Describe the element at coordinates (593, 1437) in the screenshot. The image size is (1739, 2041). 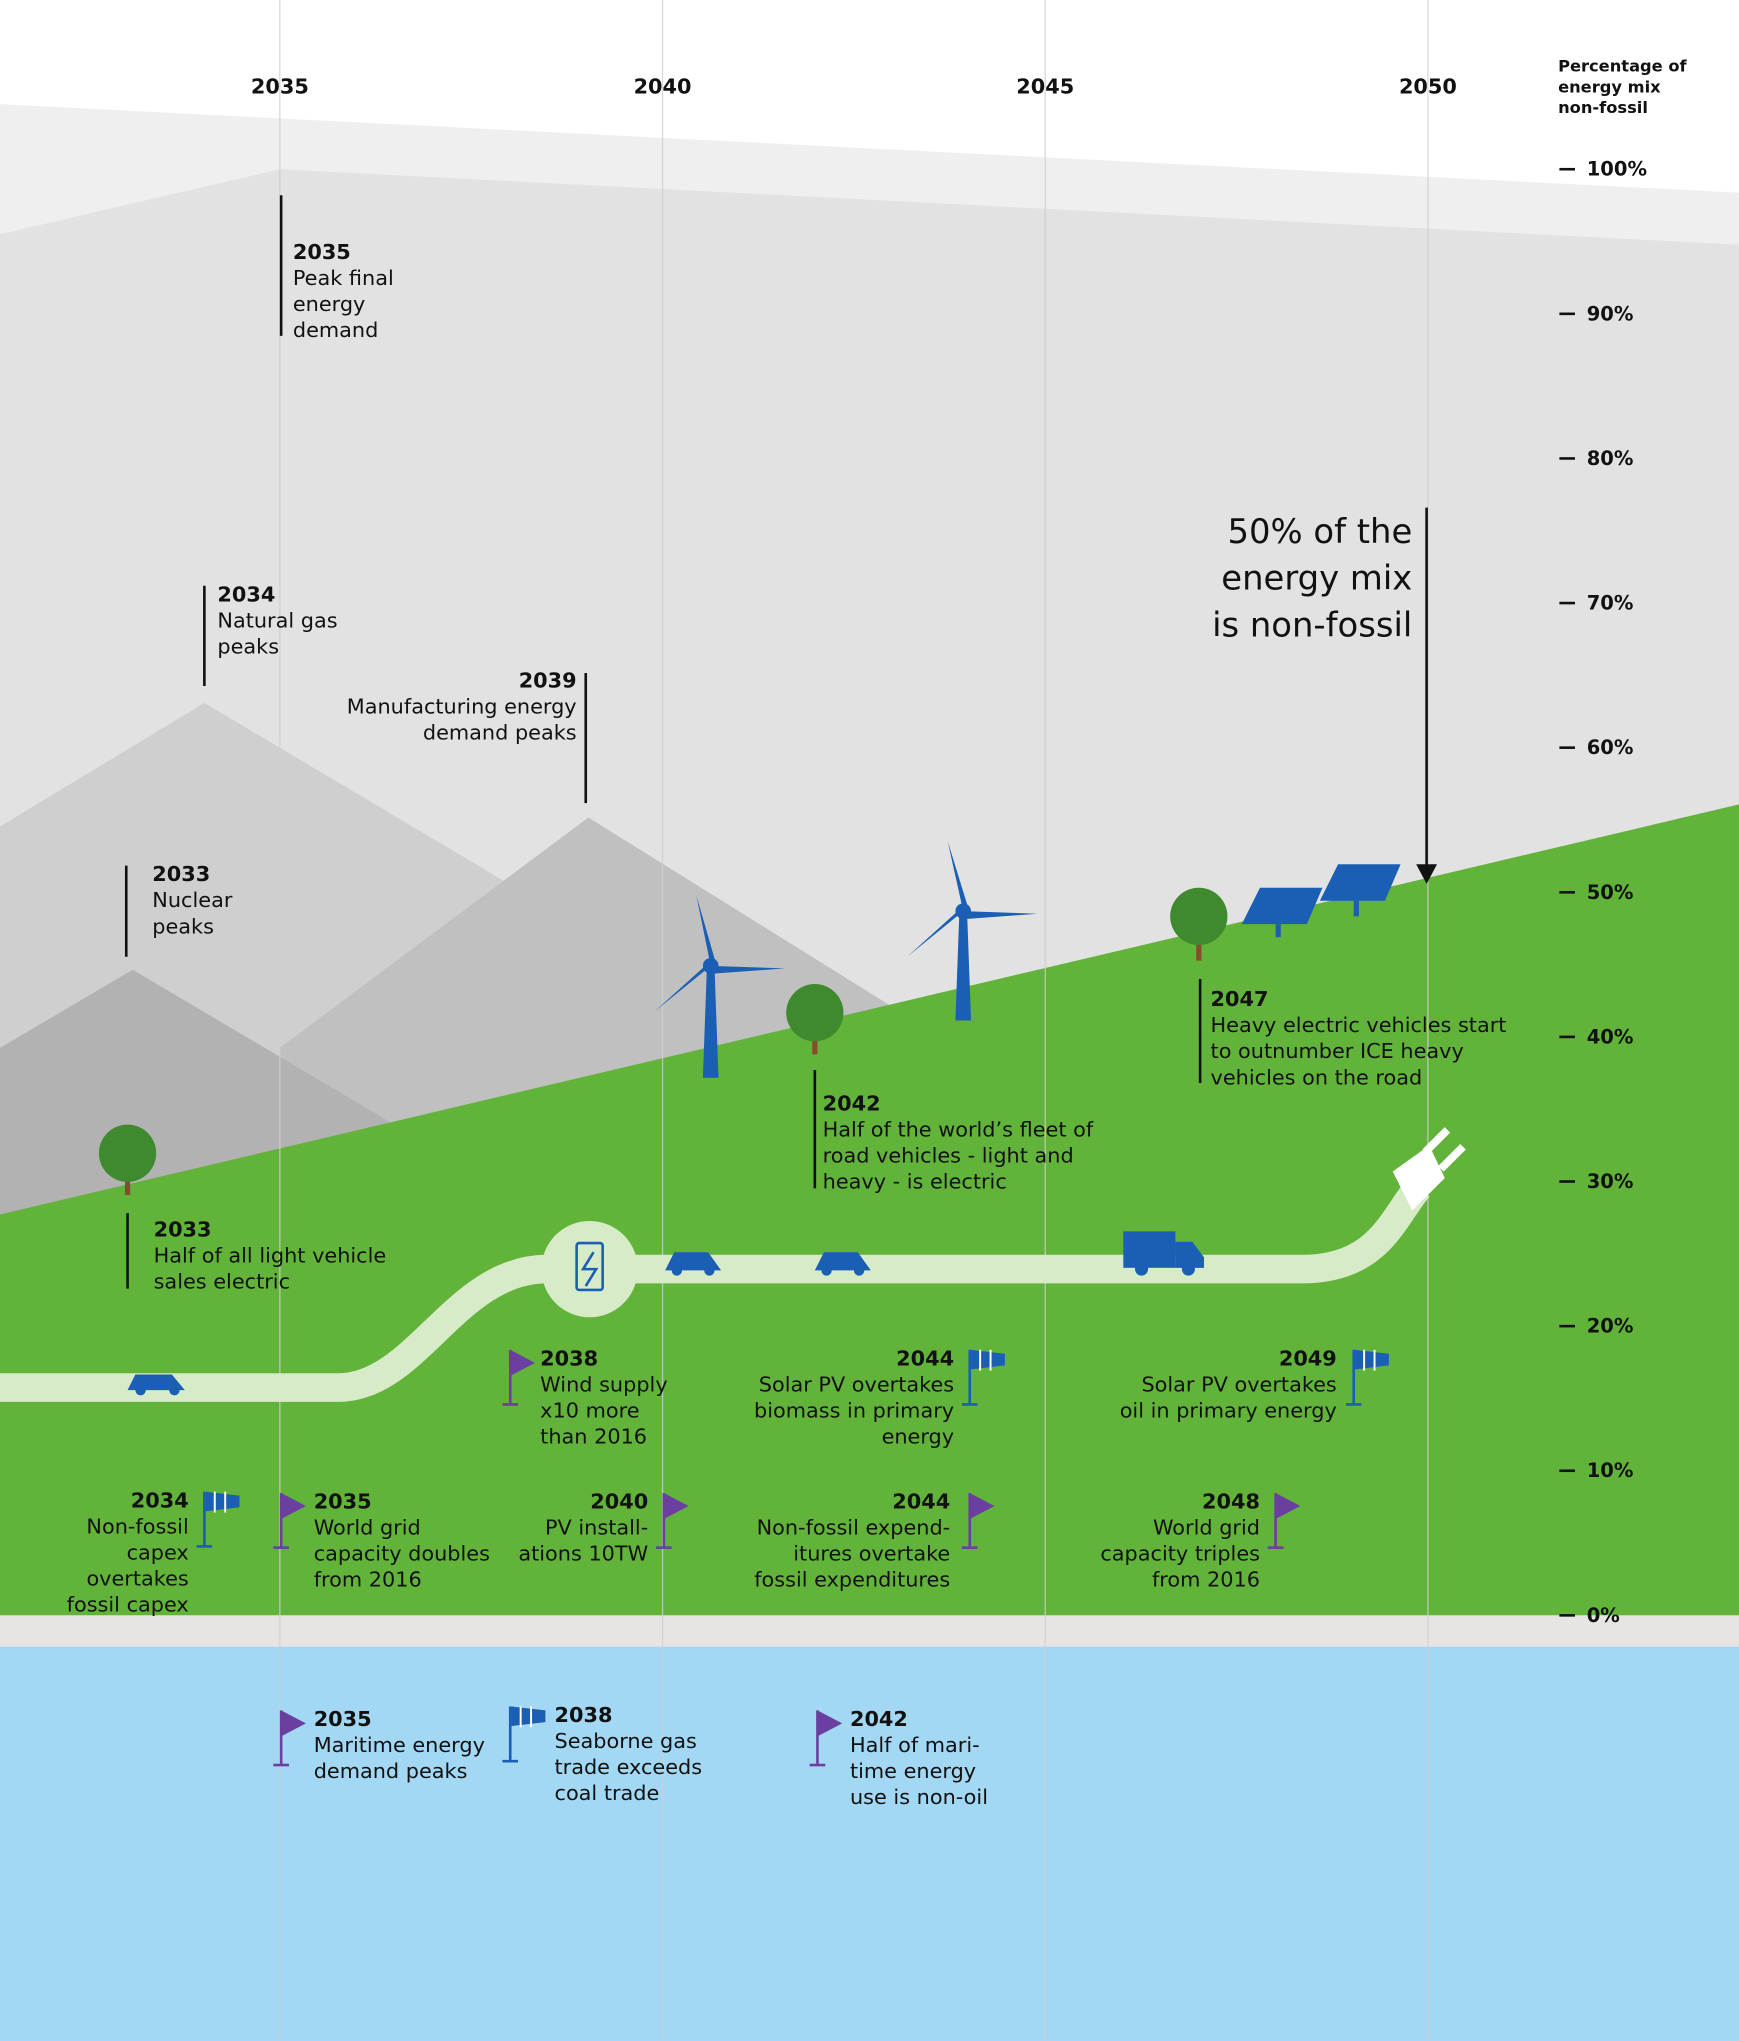
I see `milestone-text: than 2016` at that location.